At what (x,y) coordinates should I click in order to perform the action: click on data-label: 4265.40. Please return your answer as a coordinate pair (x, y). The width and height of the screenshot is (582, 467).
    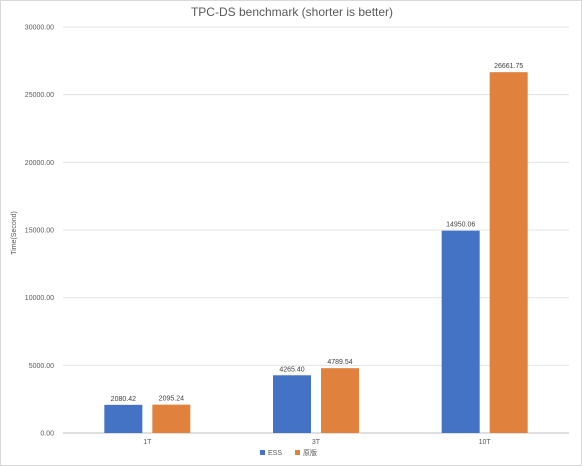
    Looking at the image, I should click on (291, 369).